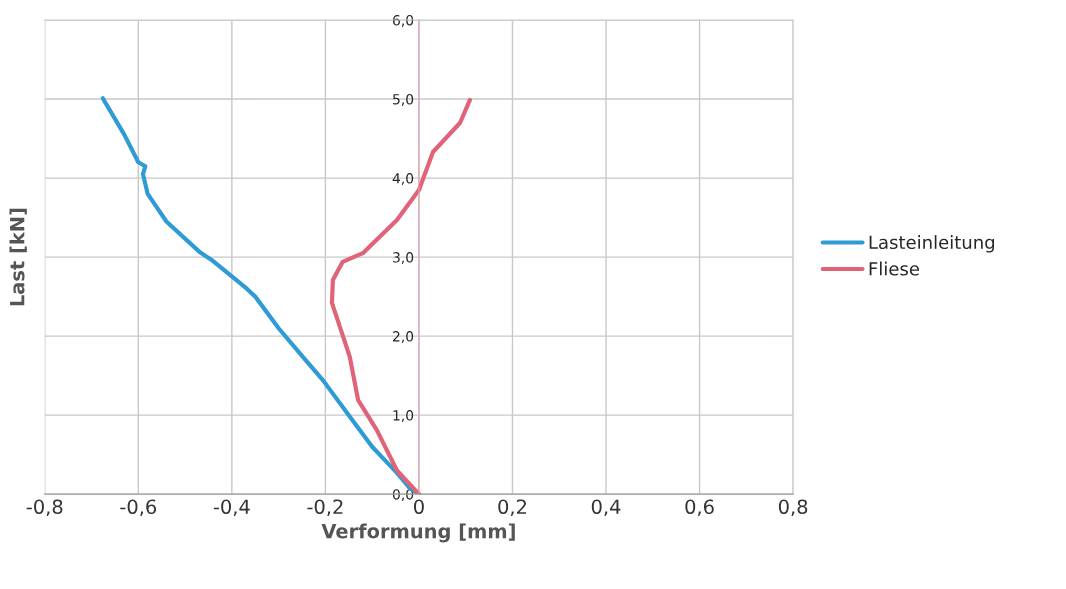 The width and height of the screenshot is (1066, 589). Describe the element at coordinates (699, 508) in the screenshot. I see `x-tick-label: 0,6` at that location.